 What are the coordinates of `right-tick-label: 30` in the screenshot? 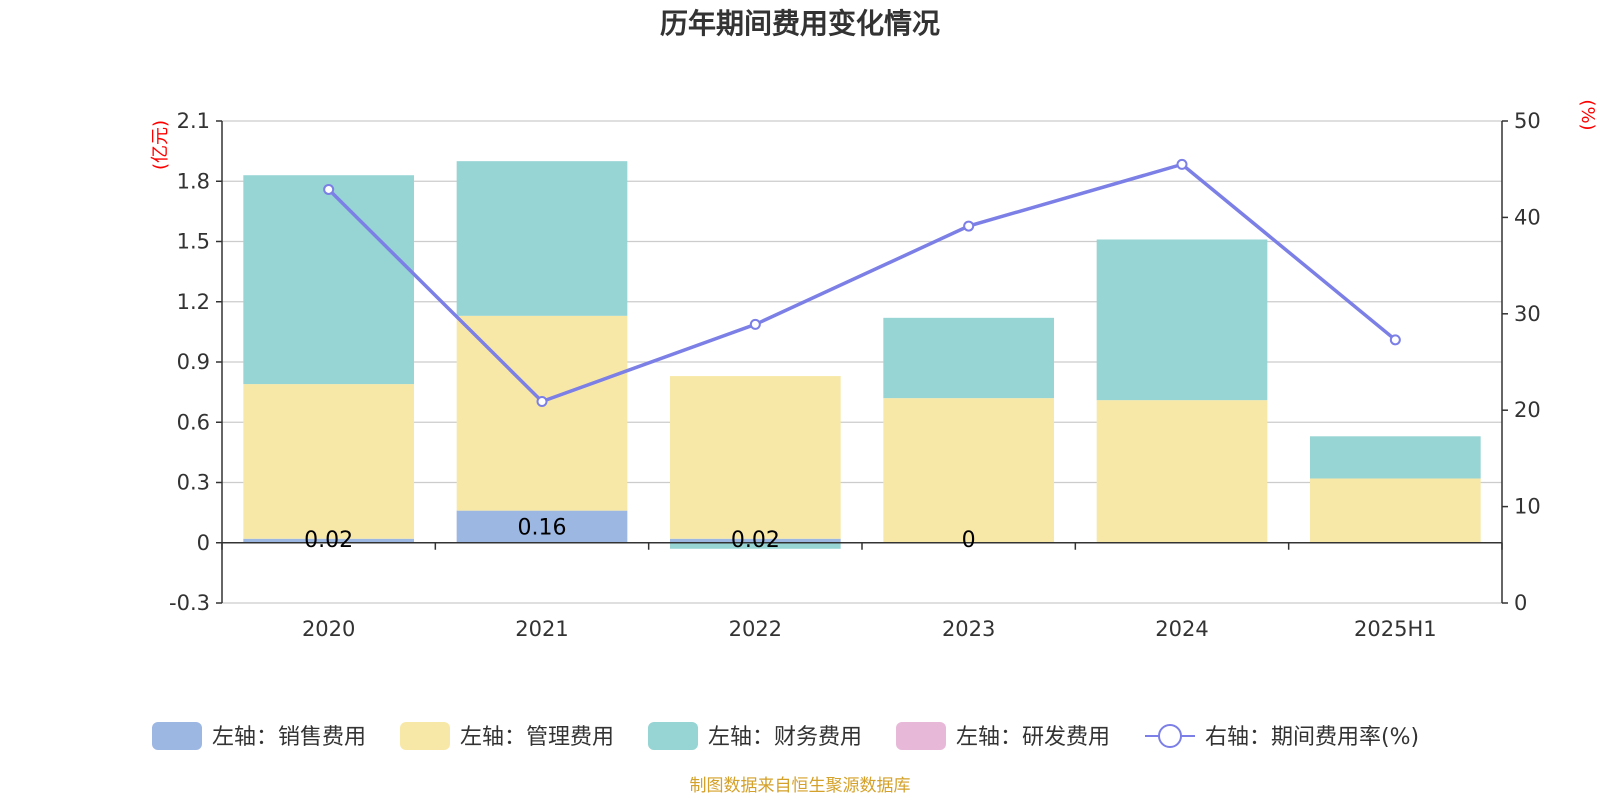 It's located at (1527, 314).